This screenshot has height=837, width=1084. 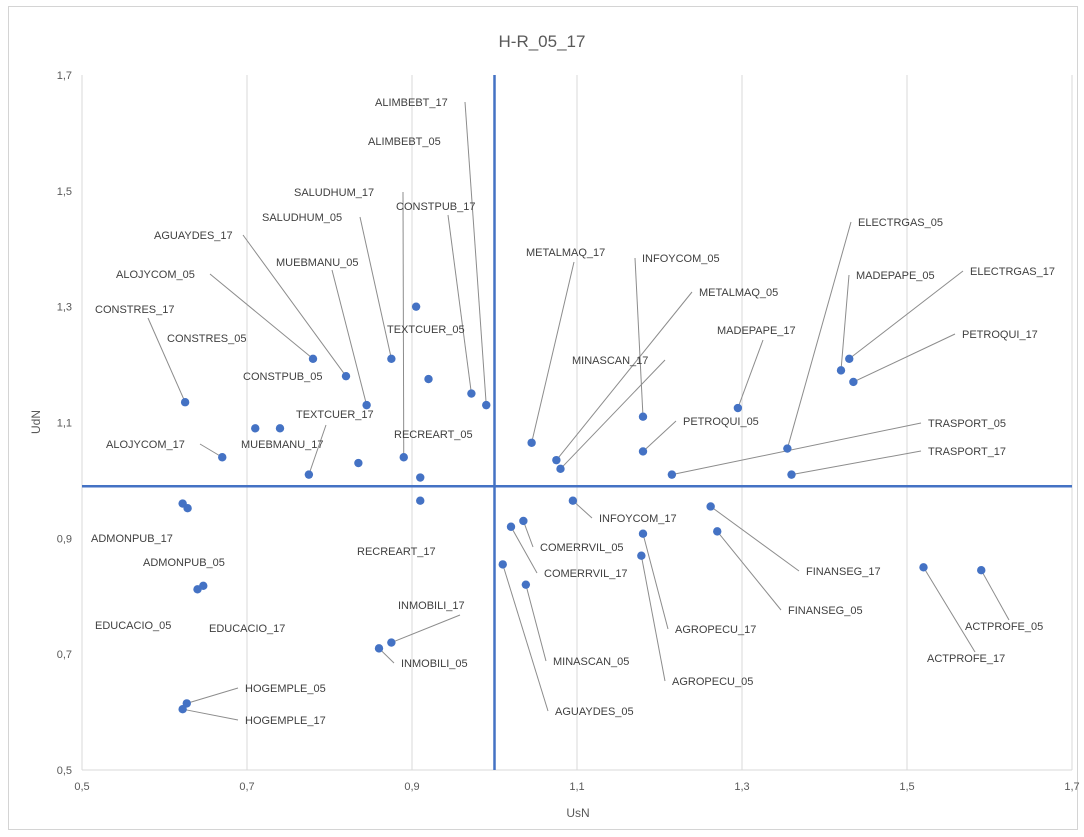 What do you see at coordinates (895, 276) in the screenshot?
I see `data-label: MADEPAPE_05` at bounding box center [895, 276].